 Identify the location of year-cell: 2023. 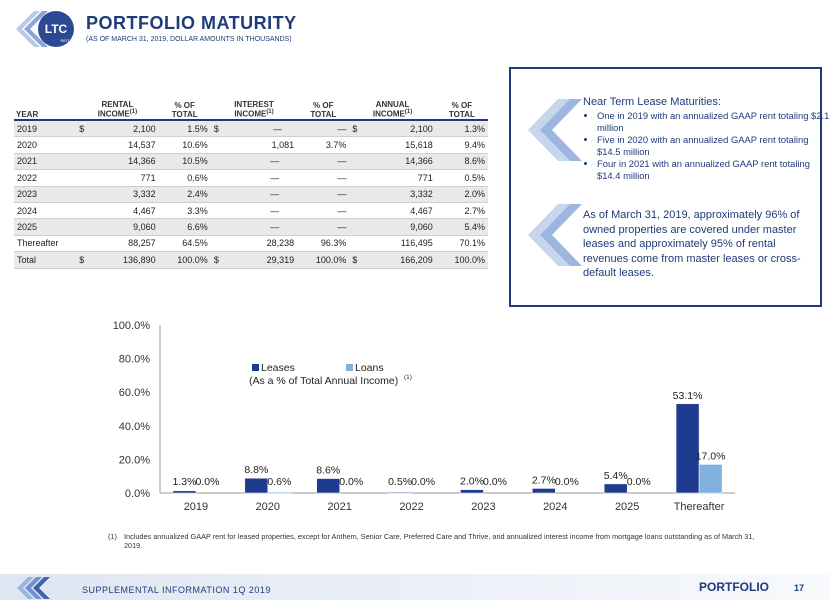
(45, 194).